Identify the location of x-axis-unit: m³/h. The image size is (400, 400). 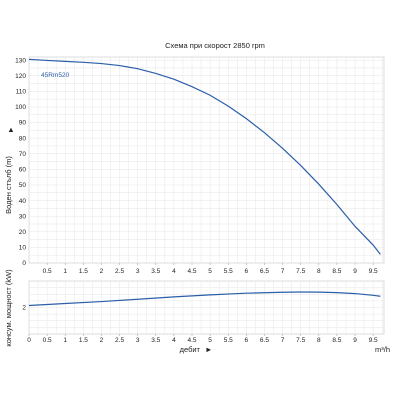
(382, 349).